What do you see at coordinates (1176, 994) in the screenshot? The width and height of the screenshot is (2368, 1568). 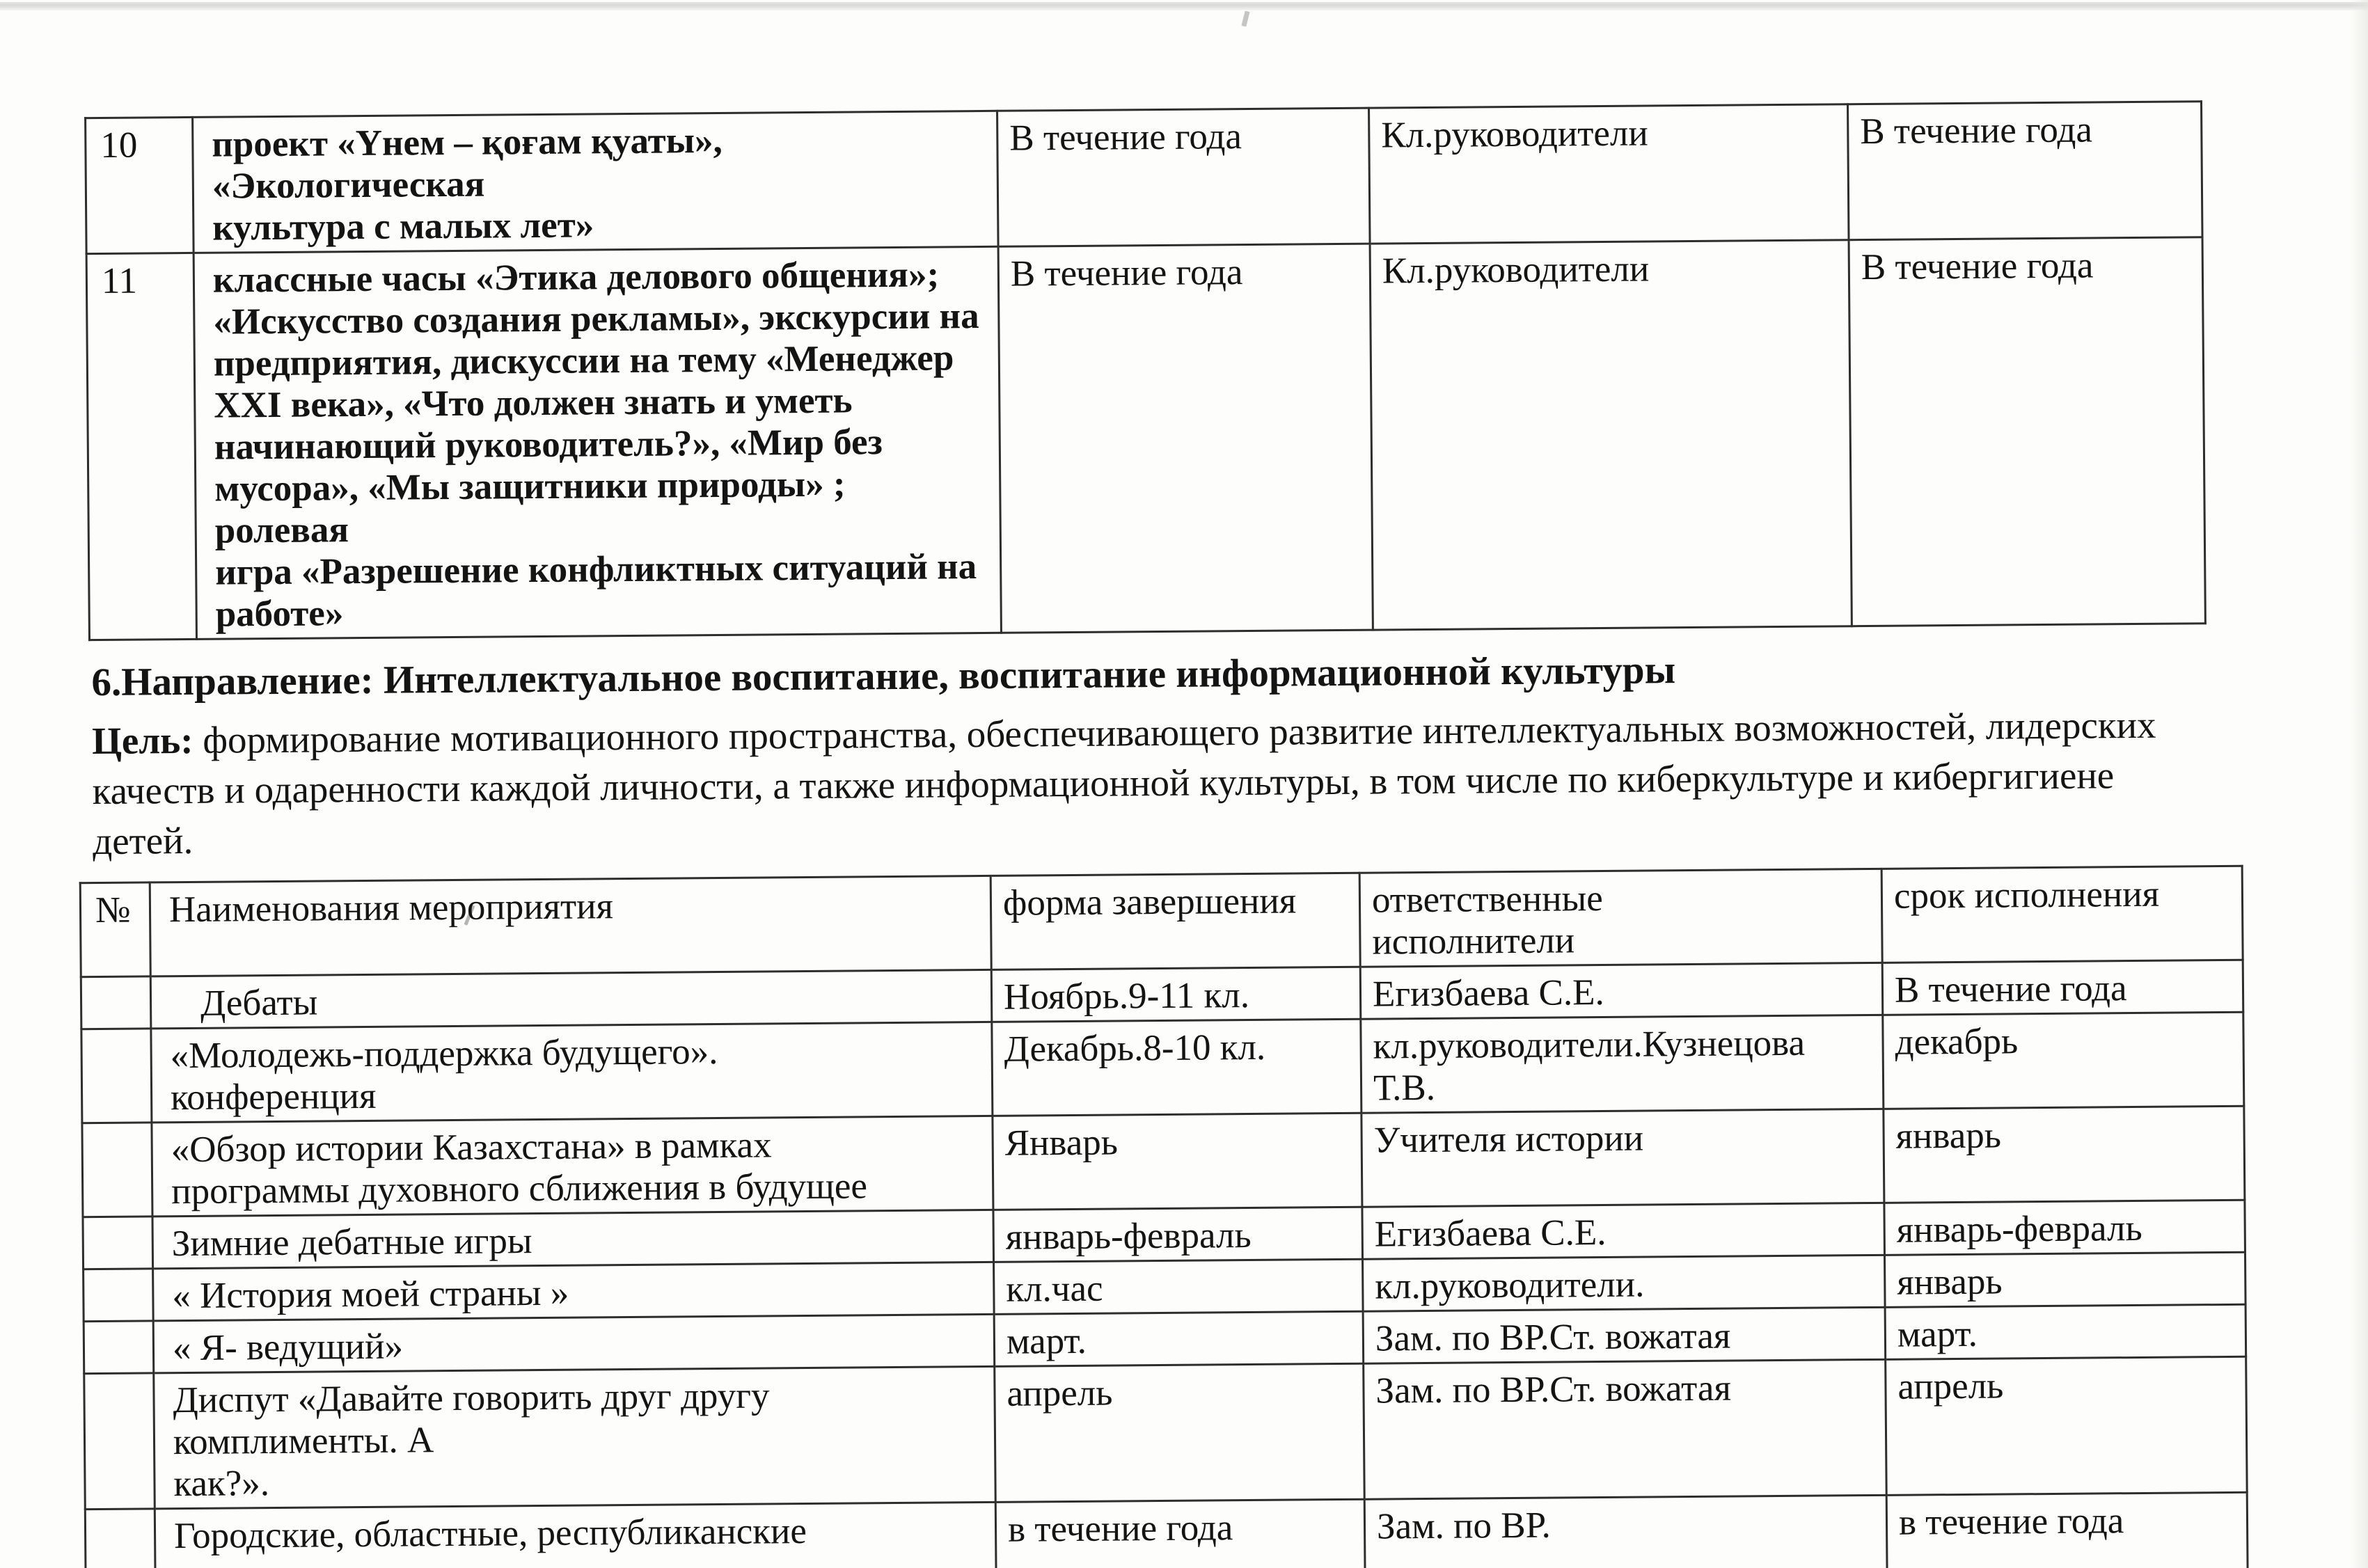 I see `cell-form: Ноябрь.9-11 кл.` at bounding box center [1176, 994].